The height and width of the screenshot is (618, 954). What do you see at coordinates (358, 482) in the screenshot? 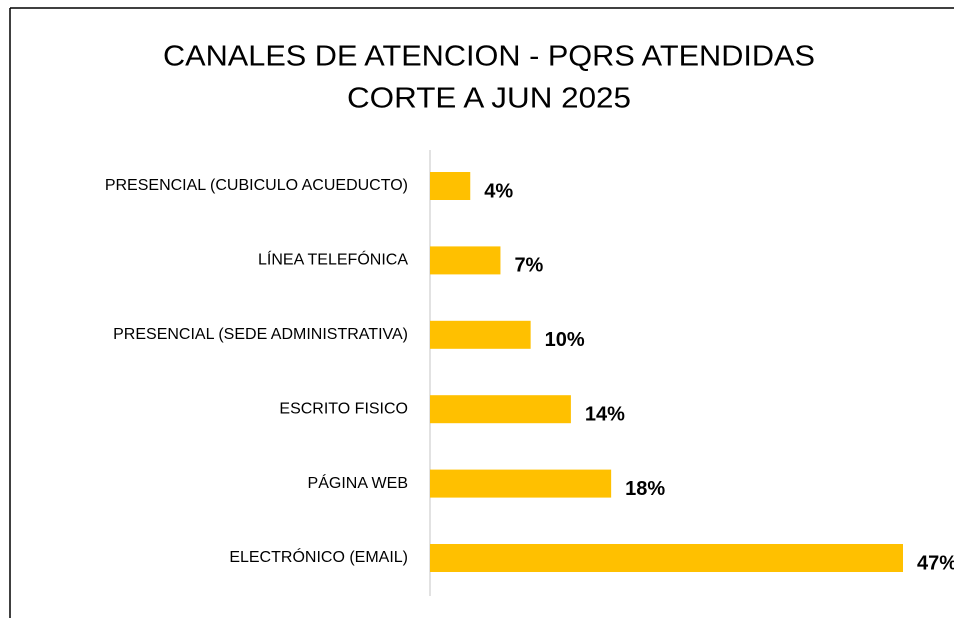
I see `category-label: PÁGINA WEB` at bounding box center [358, 482].